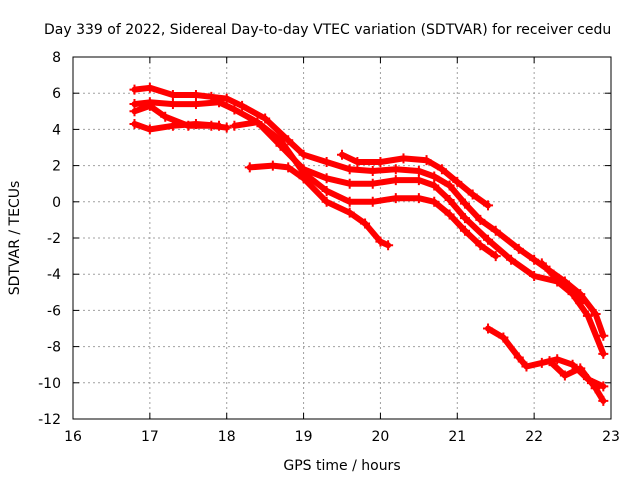  Describe the element at coordinates (56, 130) in the screenshot. I see `y-tick-label: 4` at that location.